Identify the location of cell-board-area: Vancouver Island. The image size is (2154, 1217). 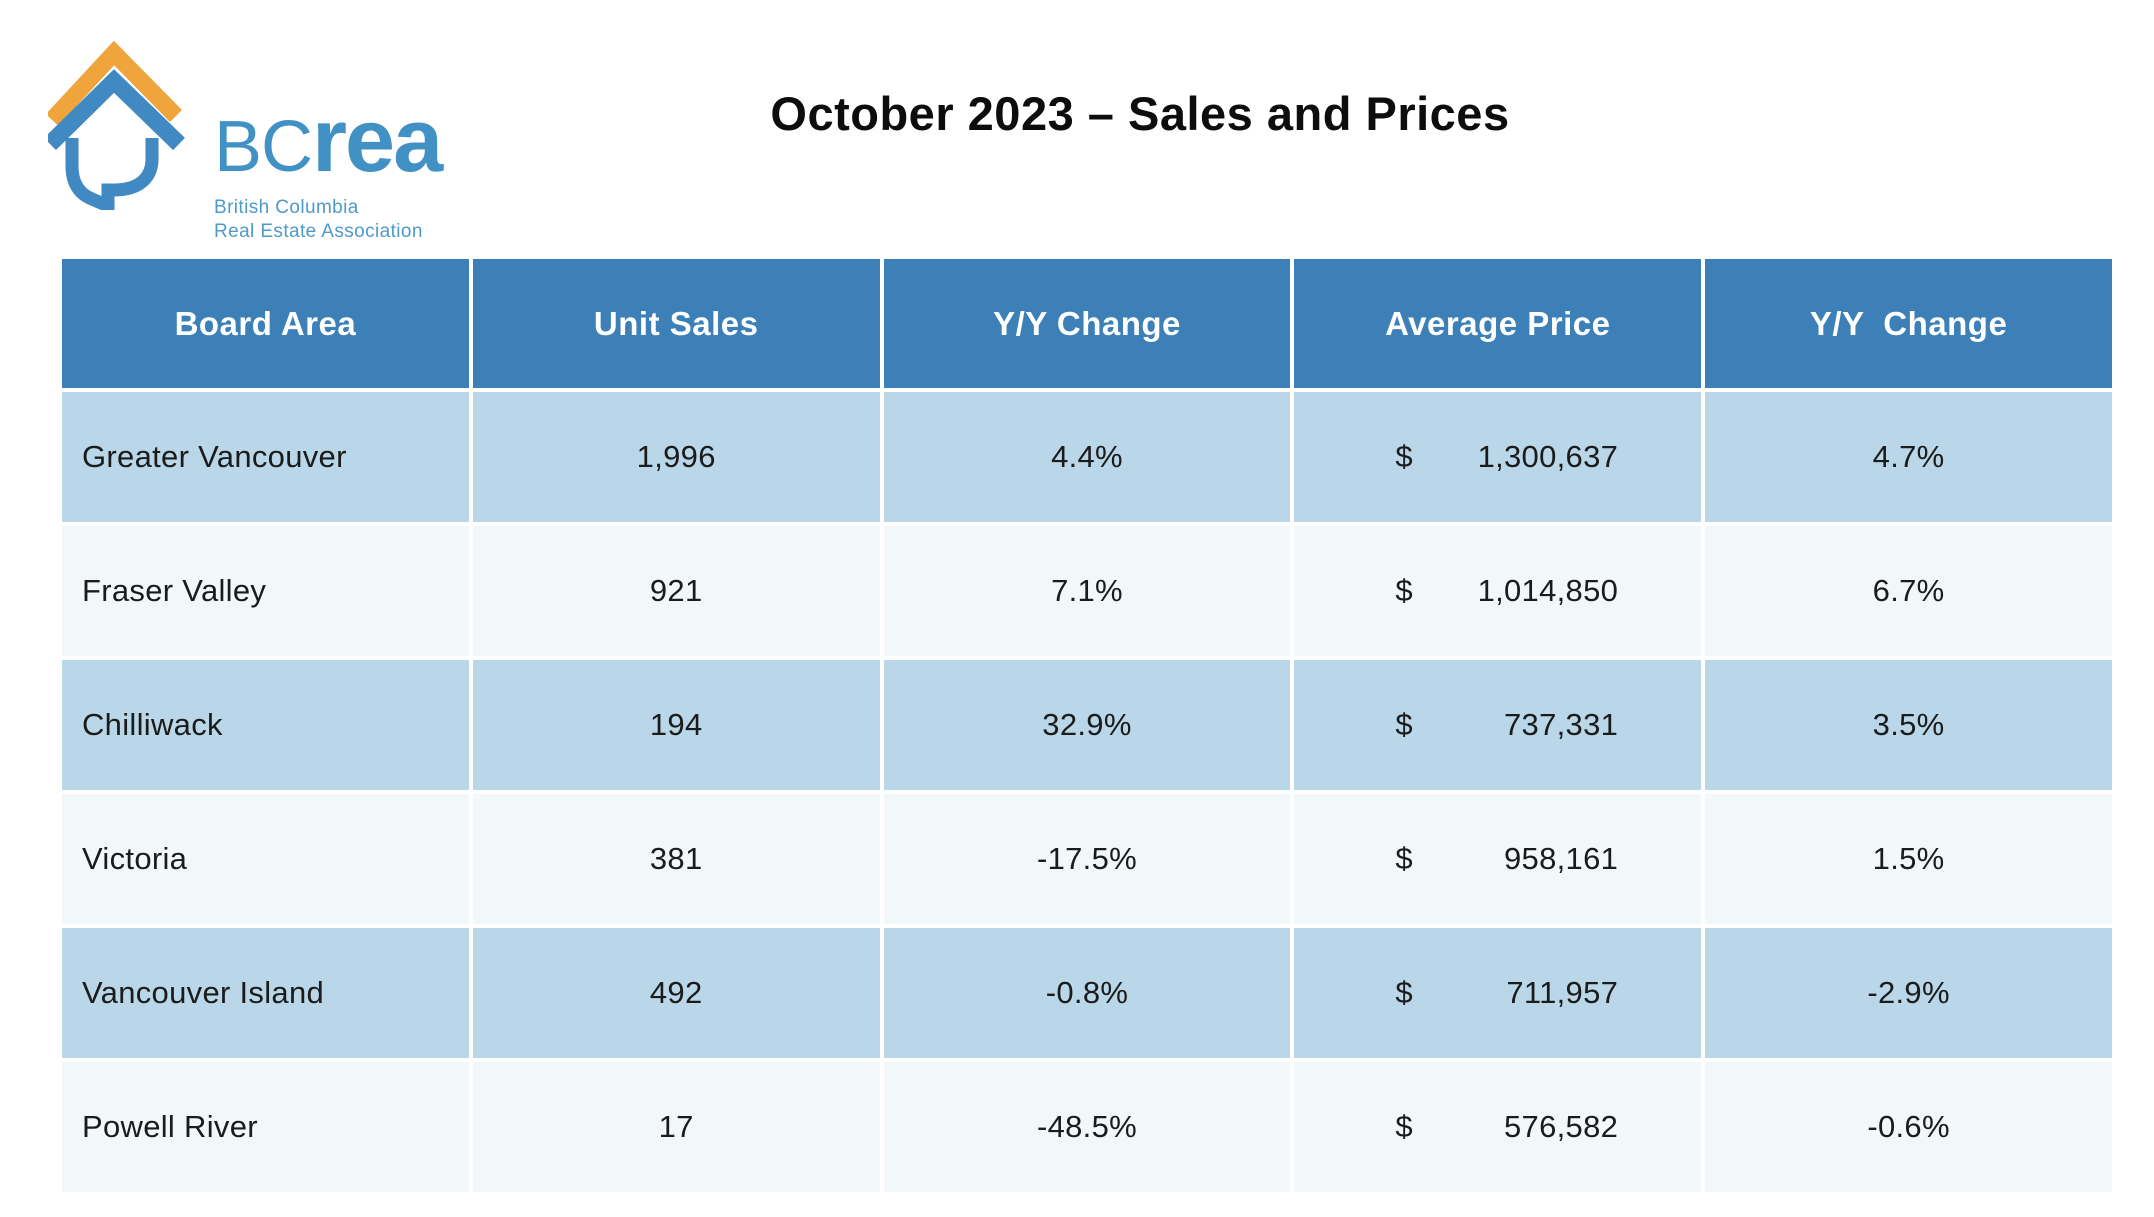
(265, 993).